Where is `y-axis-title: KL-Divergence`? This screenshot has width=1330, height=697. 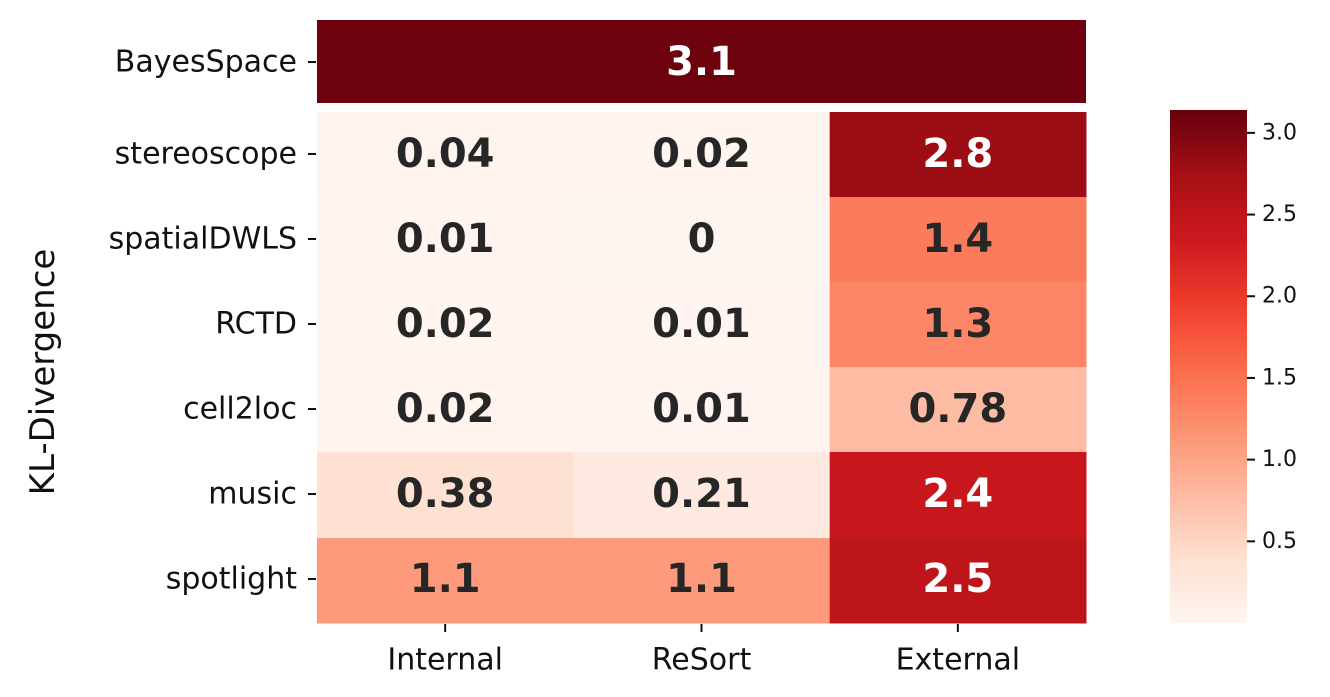 y-axis-title: KL-Divergence is located at coordinates (43, 372).